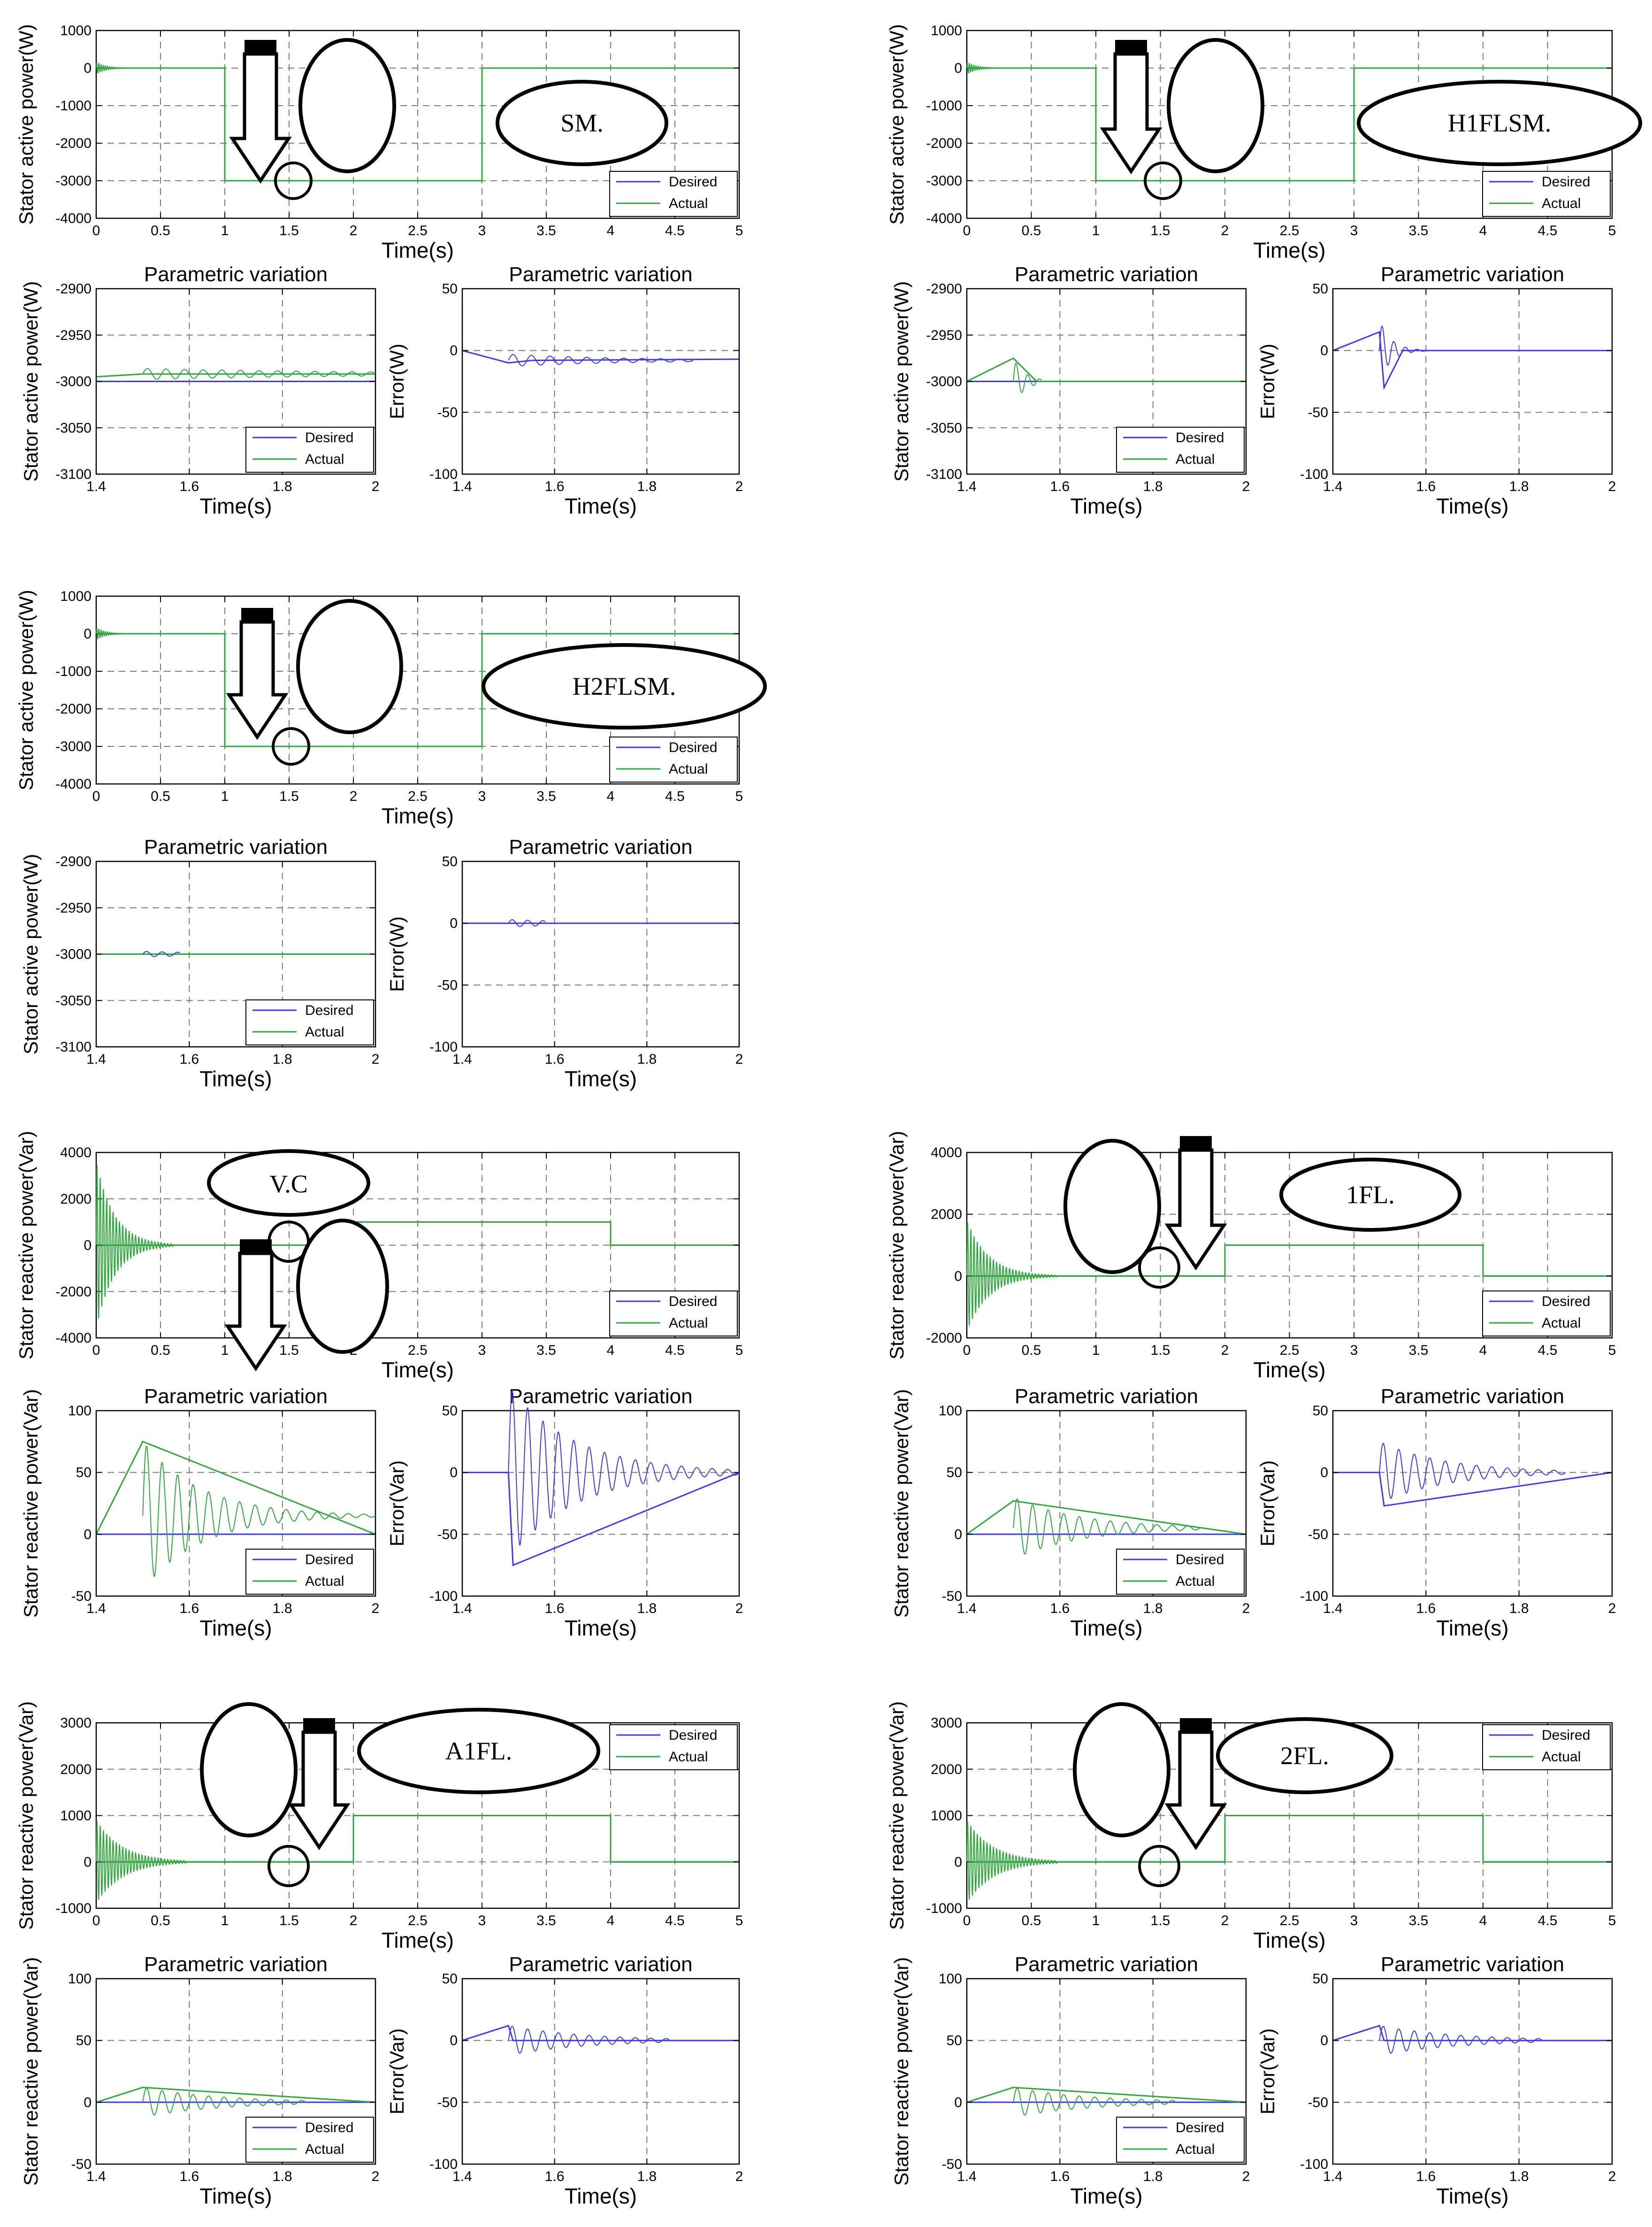  Describe the element at coordinates (397, 2071) in the screenshot. I see `y-axis-label: Error(Var)` at that location.